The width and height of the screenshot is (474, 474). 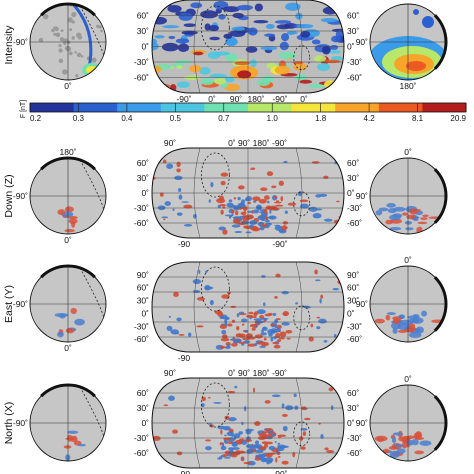 What do you see at coordinates (402, 47) in the screenshot?
I see `right-polar-cap: 90˚ 180˚` at bounding box center [402, 47].